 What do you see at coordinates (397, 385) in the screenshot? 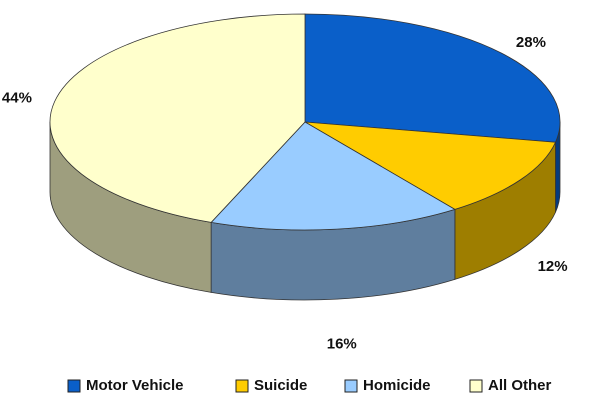
I see `legend-label: Homicide` at bounding box center [397, 385].